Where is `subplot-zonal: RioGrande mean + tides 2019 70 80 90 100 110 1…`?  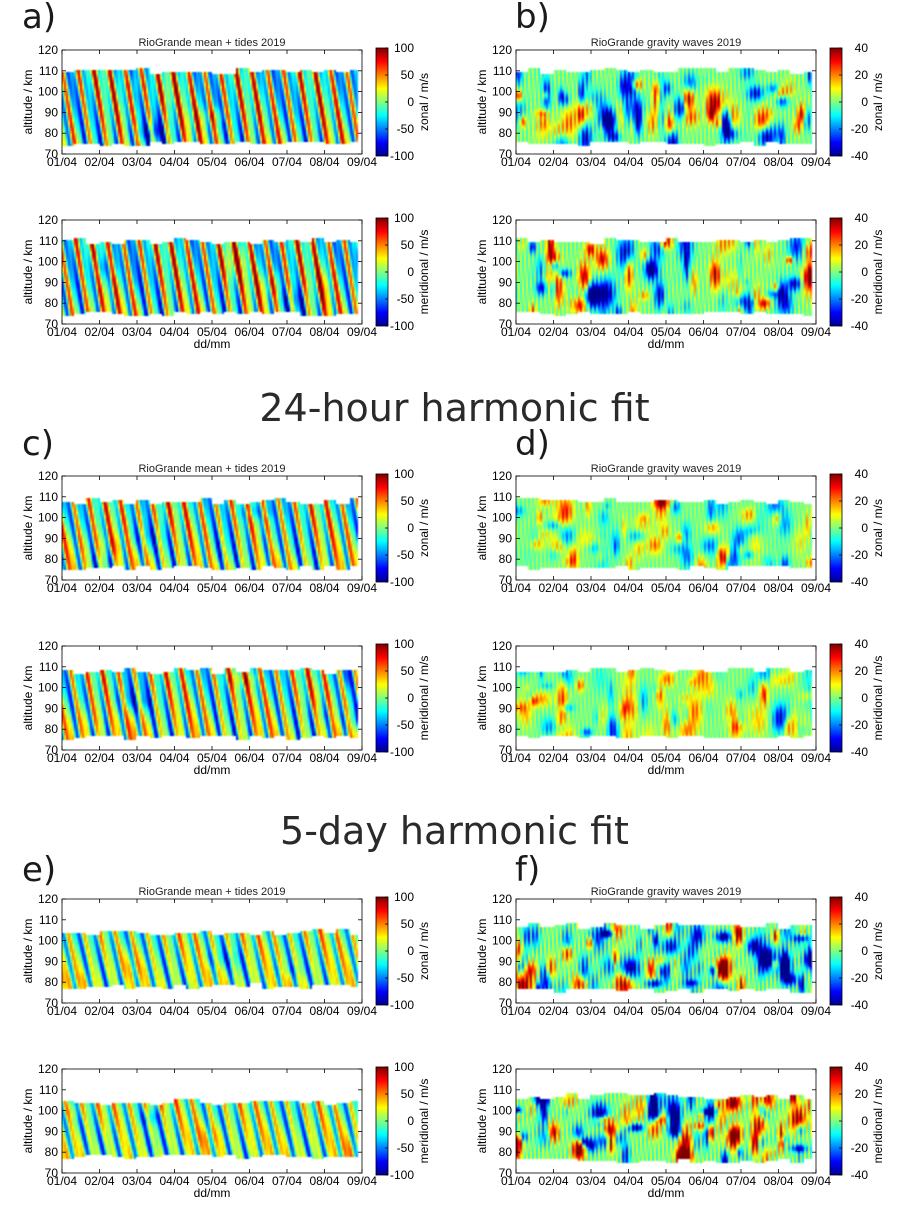 subplot-zonal: RioGrande mean + tides 2019 70 80 90 100 110 1… is located at coordinates (226, 952).